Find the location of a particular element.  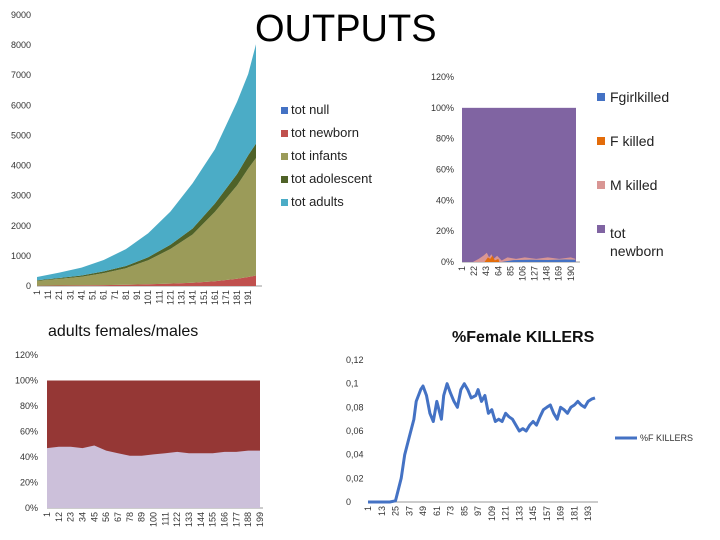

x-tick-label: 193 is located at coordinates (588, 513).